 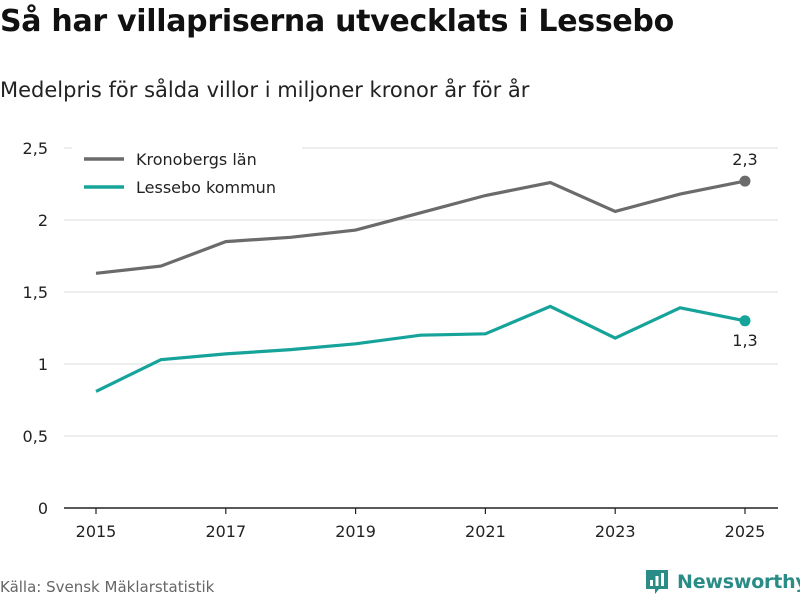 What do you see at coordinates (420, 227) in the screenshot?
I see `series-line-kronobergs-lan` at bounding box center [420, 227].